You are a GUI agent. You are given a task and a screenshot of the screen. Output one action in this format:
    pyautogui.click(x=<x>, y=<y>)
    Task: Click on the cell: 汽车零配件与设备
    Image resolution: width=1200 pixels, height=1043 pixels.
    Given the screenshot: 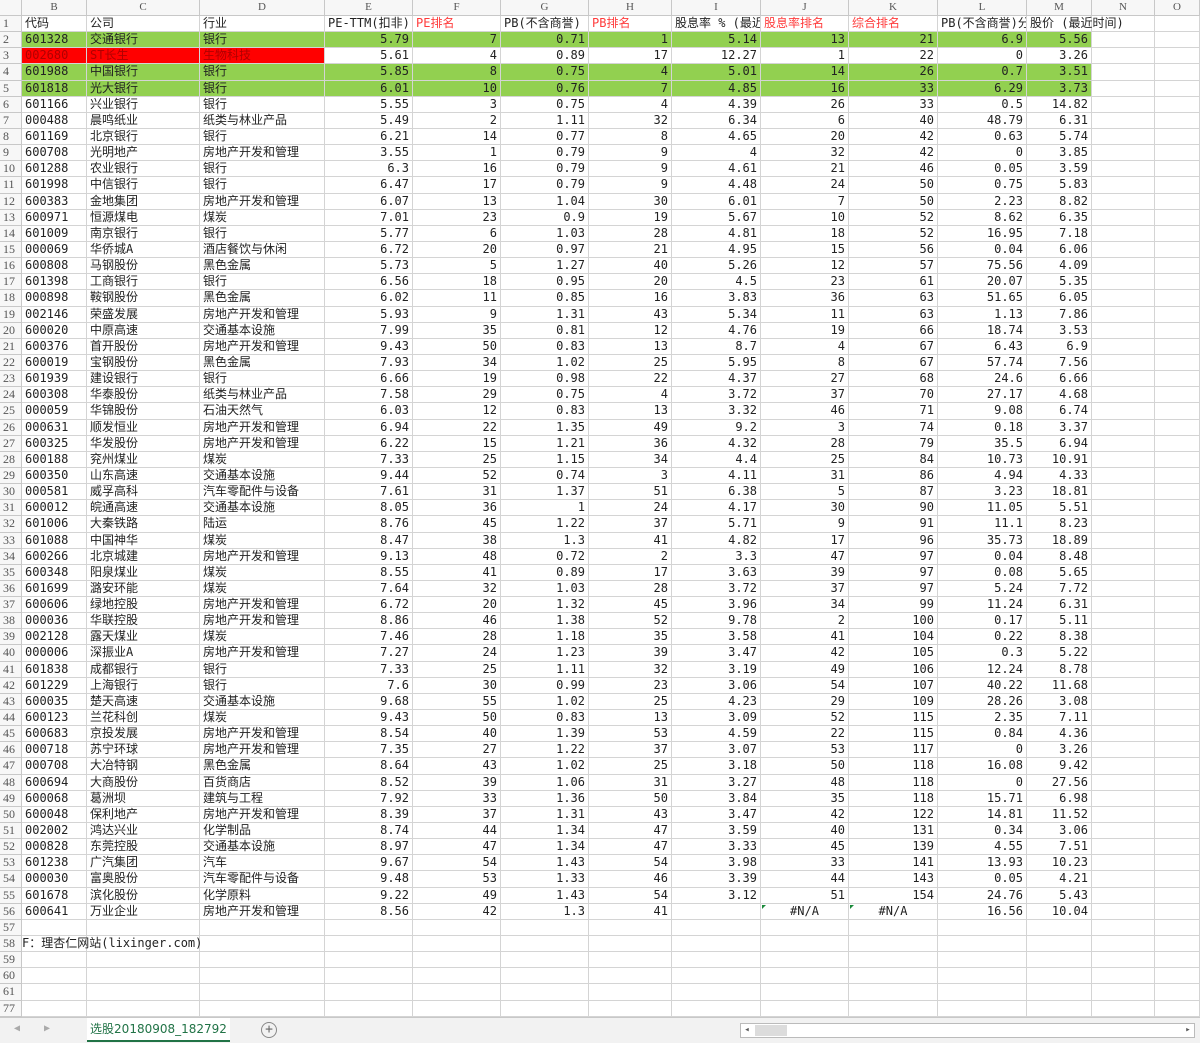 What is the action you would take?
    pyautogui.click(x=262, y=492)
    